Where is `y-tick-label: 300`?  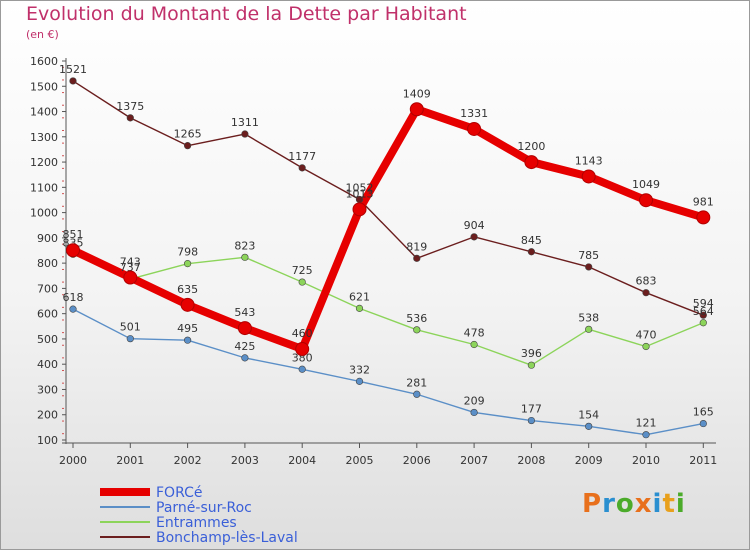 y-tick-label: 300 is located at coordinates (47, 389).